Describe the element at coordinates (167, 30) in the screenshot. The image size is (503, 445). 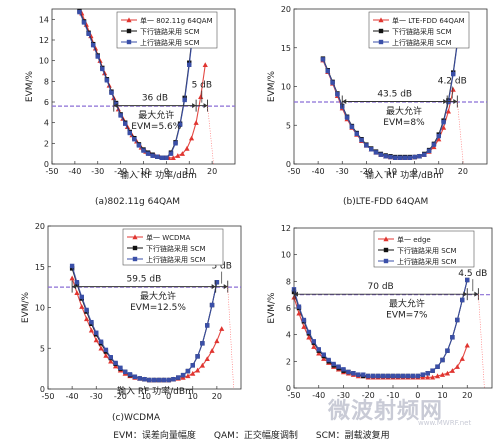
I see `legend: 单一 802.11g 64QAM 下行链路采用 SCM 上行链路采用 SCM` at that location.